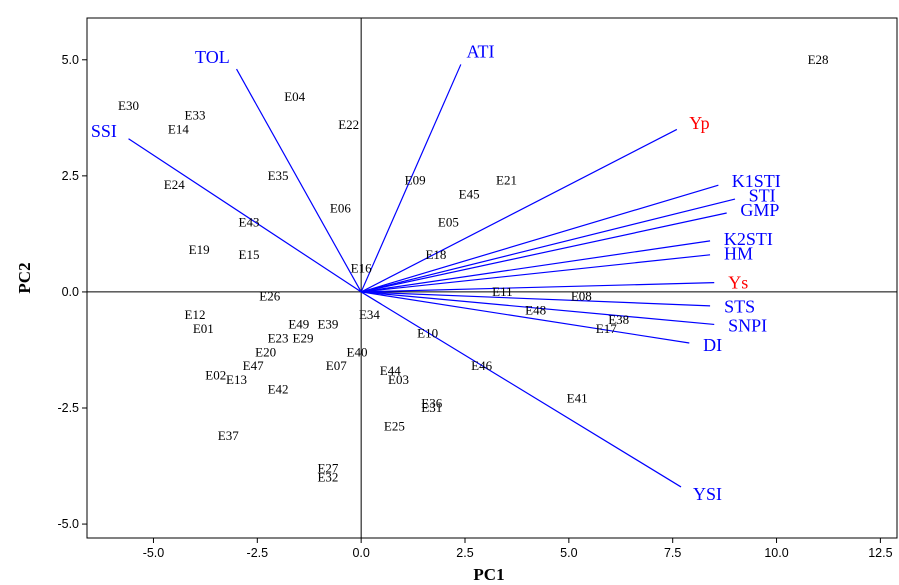 The image size is (899, 585). Describe the element at coordinates (394, 426) in the screenshot. I see `observation-label: E25` at that location.